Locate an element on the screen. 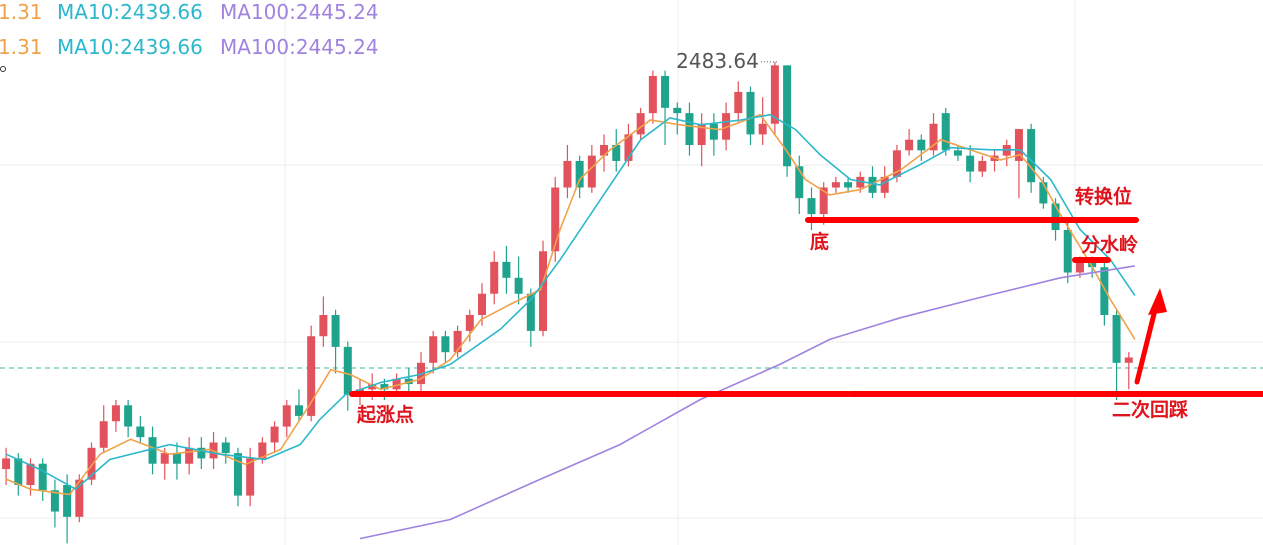 This screenshot has height=545, width=1263. arrow-head is located at coordinates (1157, 301).